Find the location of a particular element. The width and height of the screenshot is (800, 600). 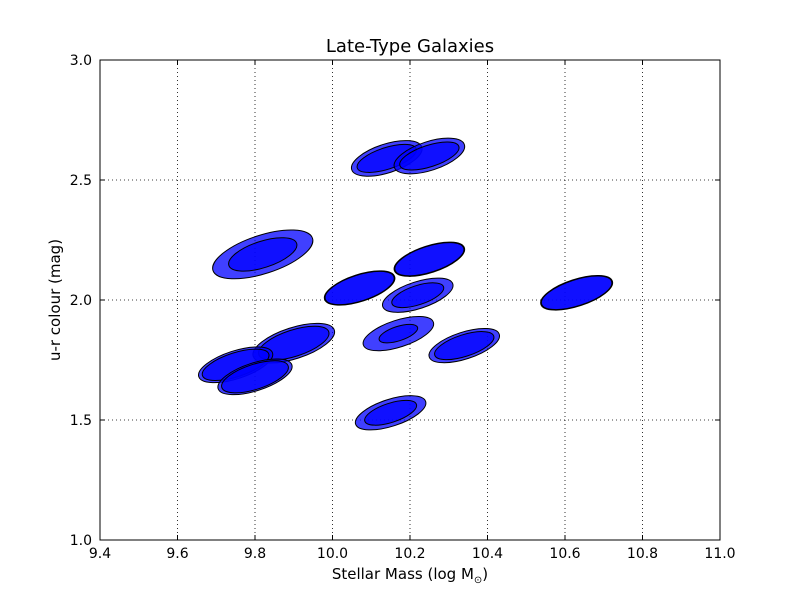

x-tick-label: 9.4 is located at coordinates (100, 554).